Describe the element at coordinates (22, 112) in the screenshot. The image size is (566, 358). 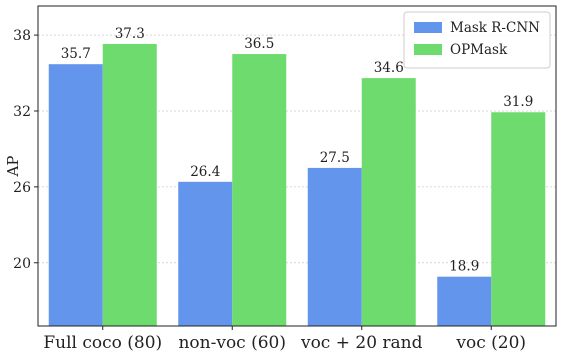
I see `y-tick-label: 32` at that location.